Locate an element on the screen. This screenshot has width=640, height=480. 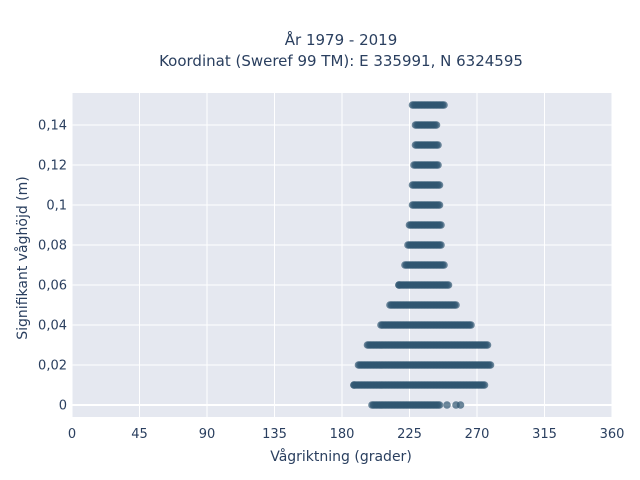
x-tick-label: 180 is located at coordinates (342, 434).